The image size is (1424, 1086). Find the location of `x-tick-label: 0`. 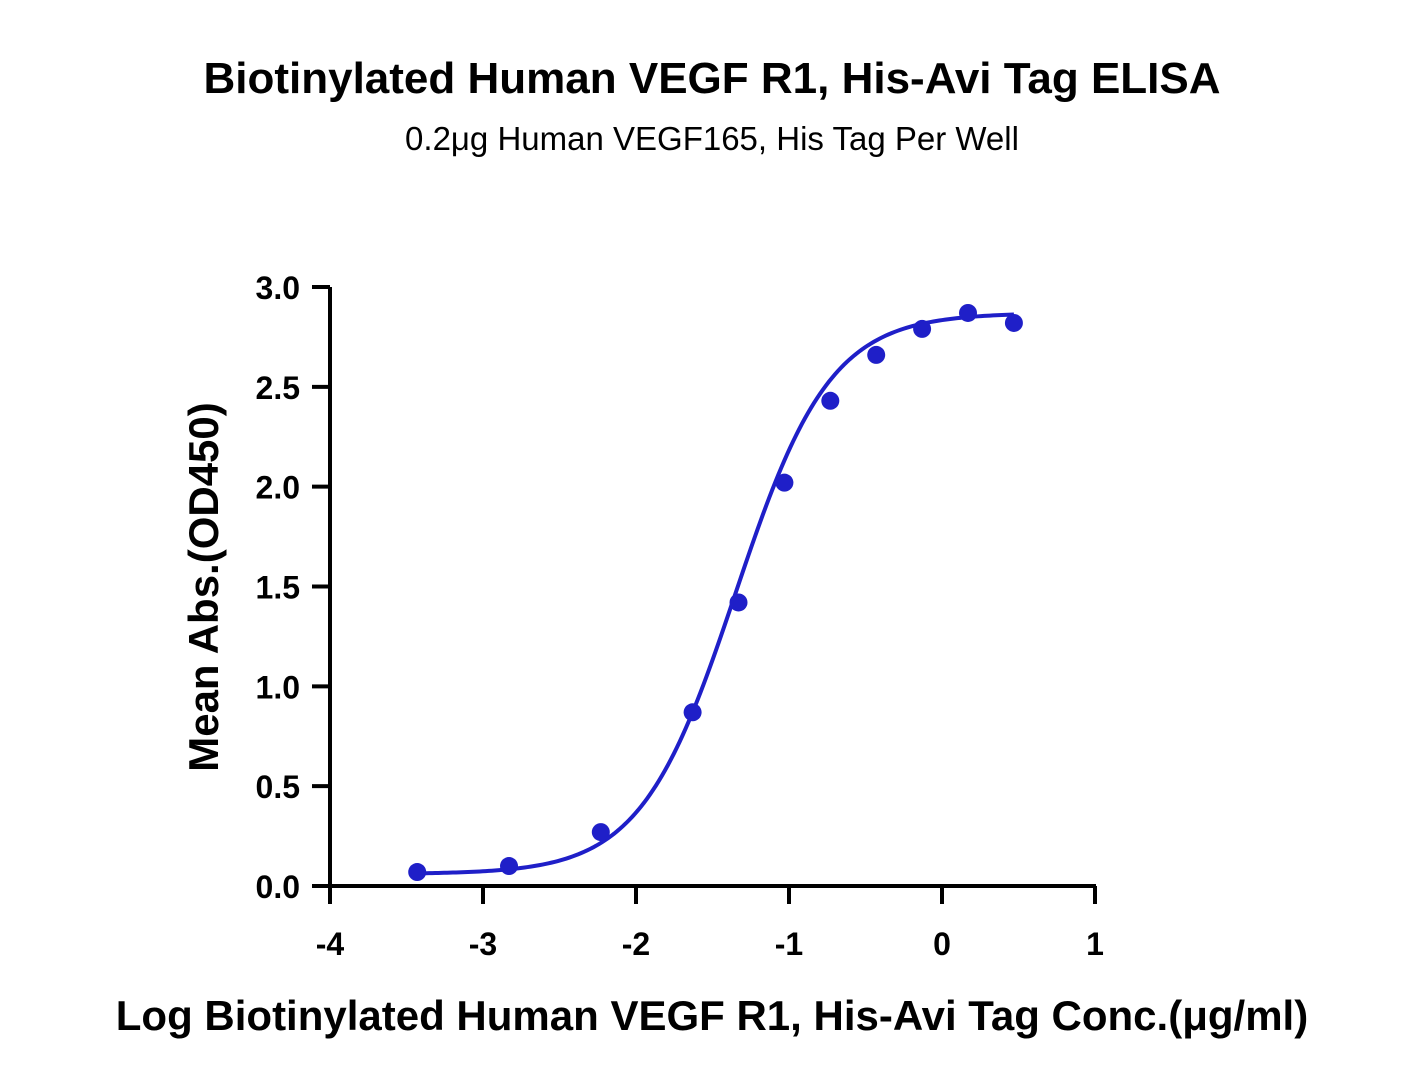

x-tick-label: 0 is located at coordinates (942, 944).